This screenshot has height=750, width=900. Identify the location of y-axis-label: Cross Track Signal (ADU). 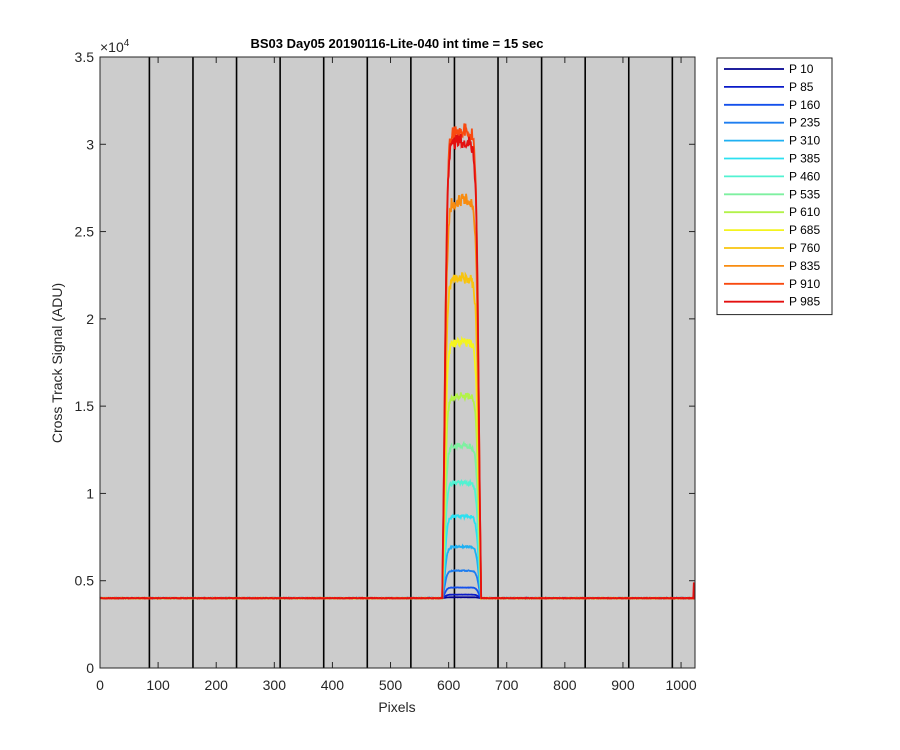
(57, 363).